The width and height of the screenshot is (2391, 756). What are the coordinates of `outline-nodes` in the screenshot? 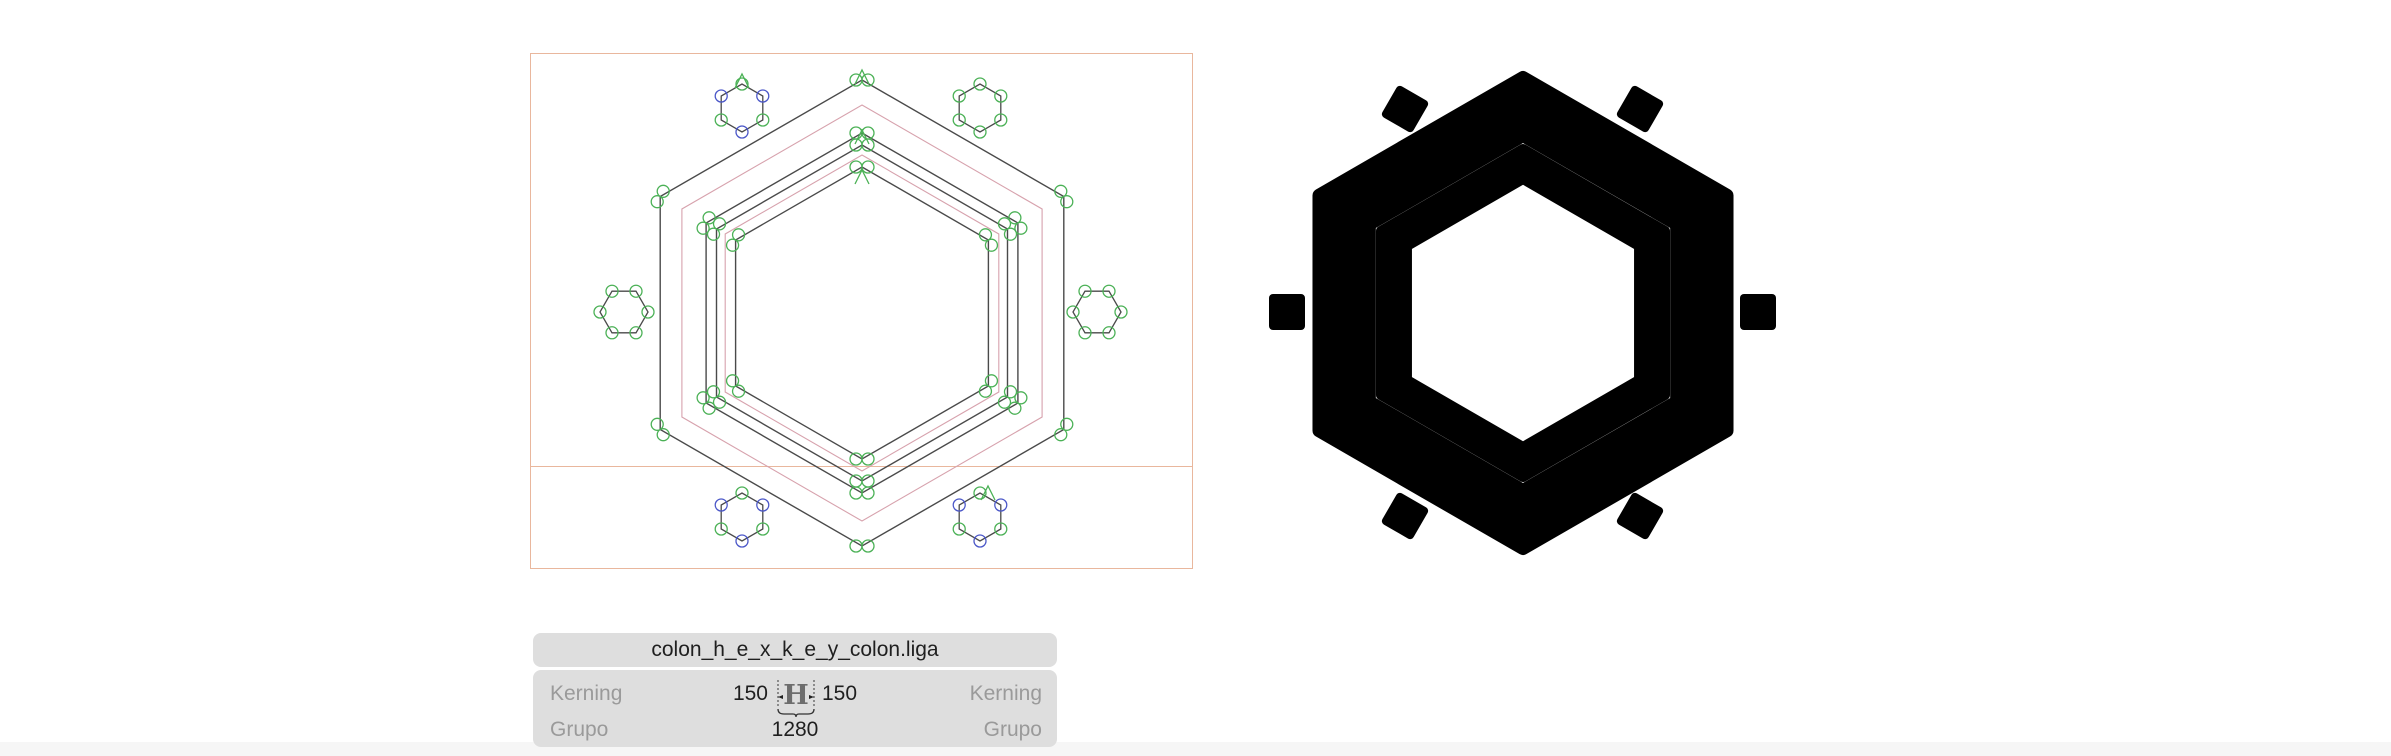 It's located at (860, 313).